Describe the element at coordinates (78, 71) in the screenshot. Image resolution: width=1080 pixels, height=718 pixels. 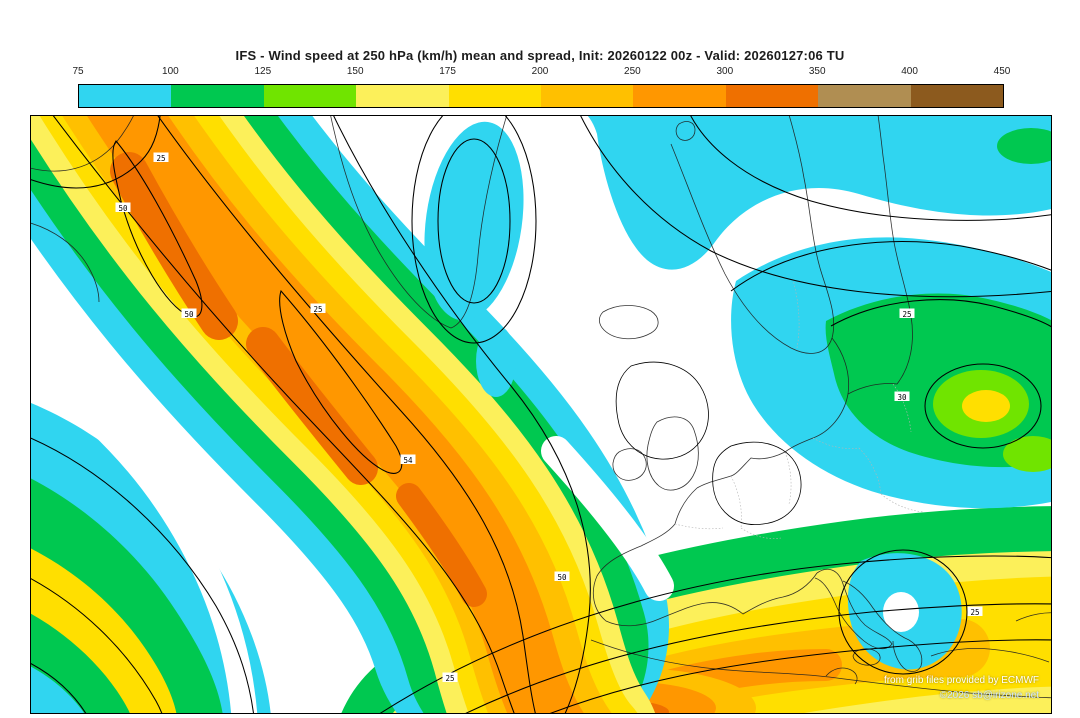
I see `colorbar-tick-75: 75` at that location.